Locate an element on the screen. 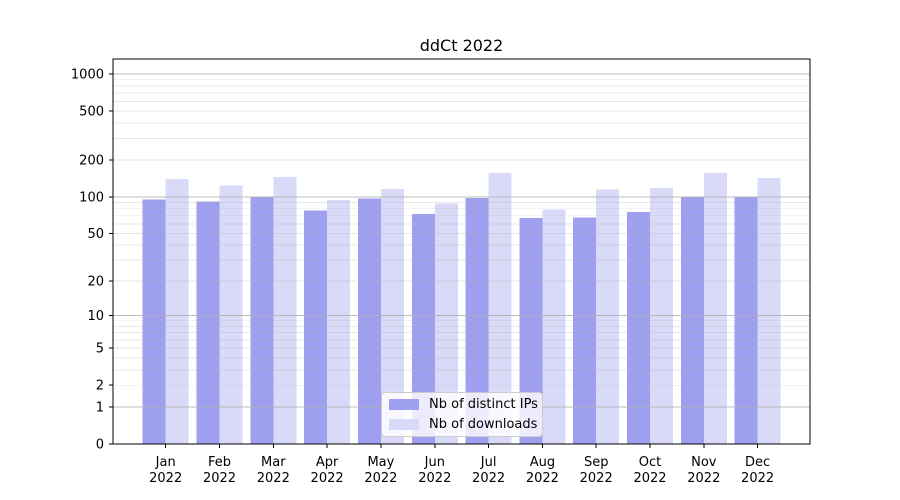 The height and width of the screenshot is (500, 900). x-tick-label-month: Nov is located at coordinates (704, 462).